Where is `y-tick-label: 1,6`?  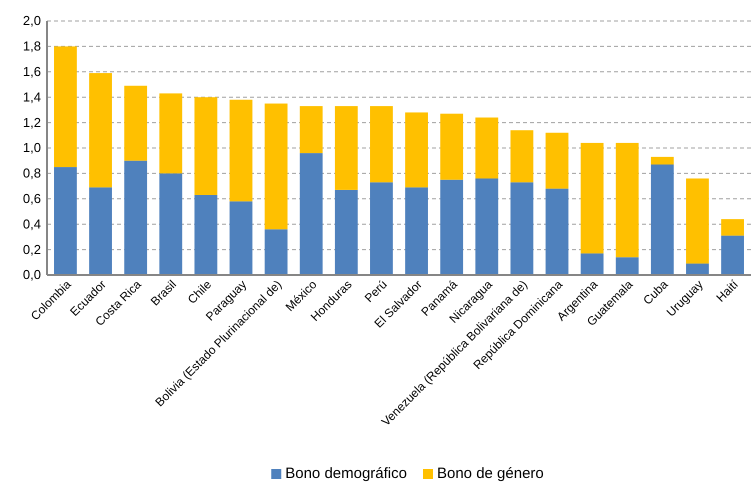 y-tick-label: 1,6 is located at coordinates (31, 71).